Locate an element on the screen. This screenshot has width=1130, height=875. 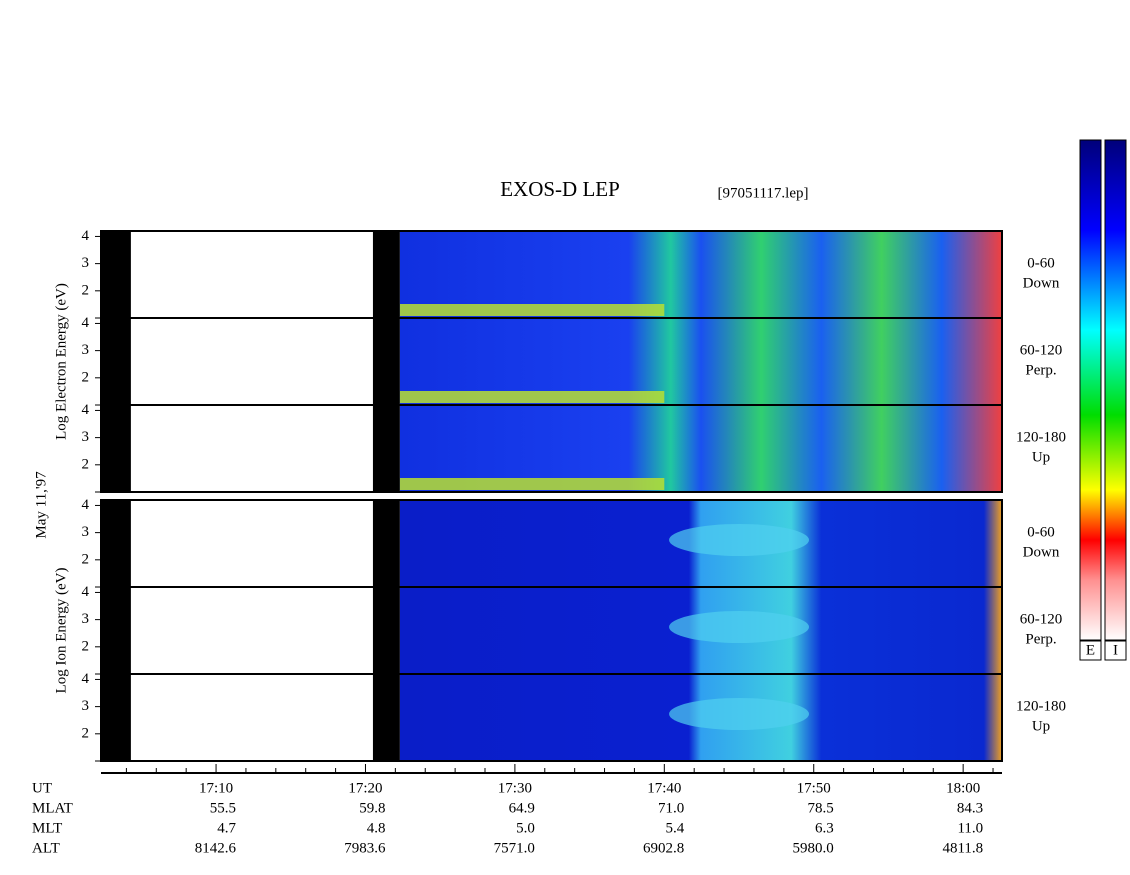
date-label: May 11,'97 is located at coordinates (41, 505).